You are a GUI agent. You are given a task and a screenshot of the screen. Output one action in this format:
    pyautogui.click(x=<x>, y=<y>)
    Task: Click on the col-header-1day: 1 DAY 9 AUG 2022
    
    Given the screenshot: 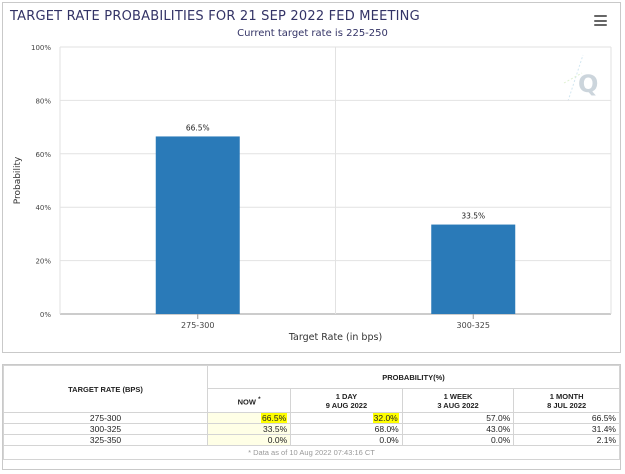 What is the action you would take?
    pyautogui.click(x=346, y=400)
    